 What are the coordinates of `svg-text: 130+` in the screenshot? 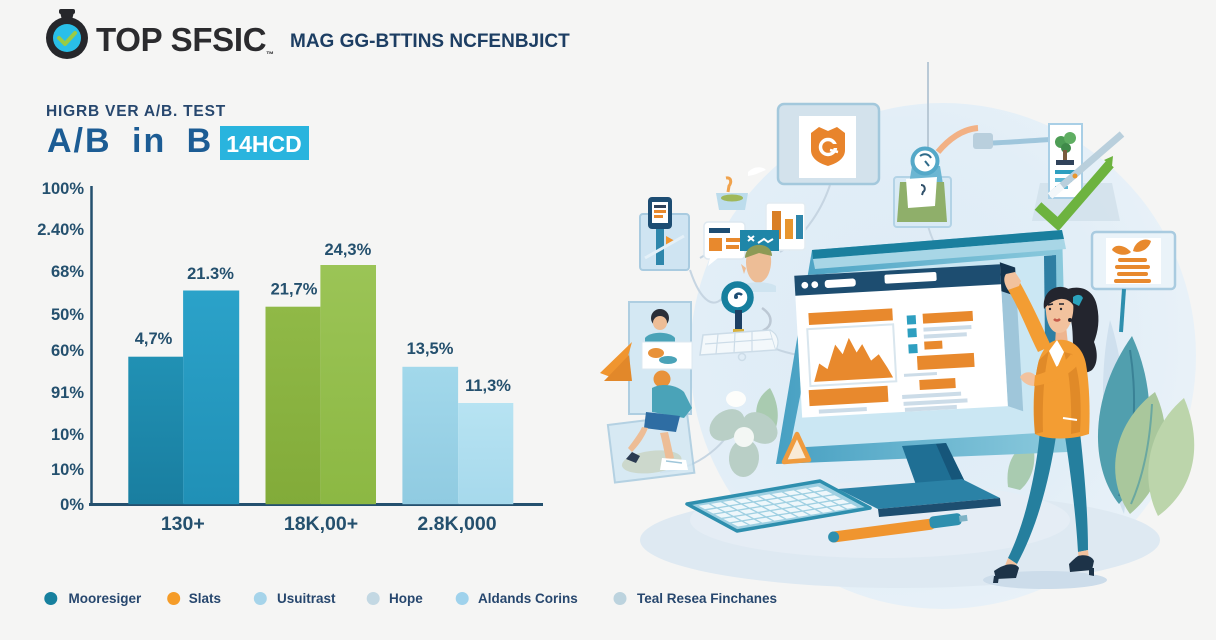 It's located at (183, 524).